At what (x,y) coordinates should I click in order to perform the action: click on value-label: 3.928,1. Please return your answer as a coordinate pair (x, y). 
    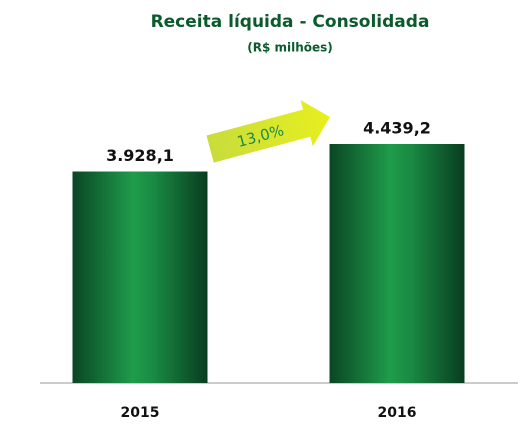
    Looking at the image, I should click on (140, 155).